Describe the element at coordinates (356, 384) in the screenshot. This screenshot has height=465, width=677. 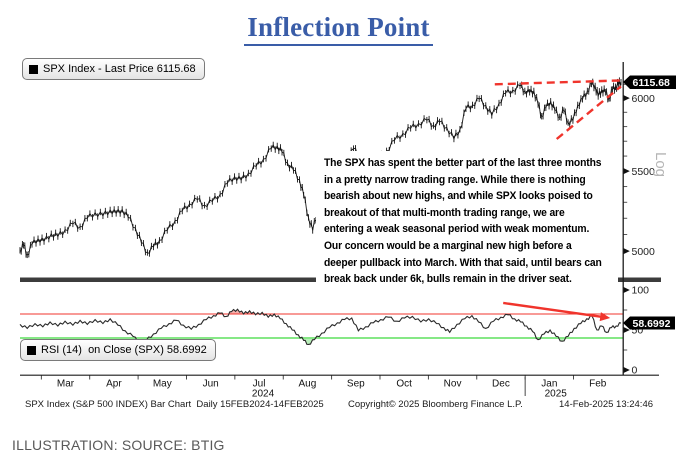
I see `month-label: Sep` at that location.